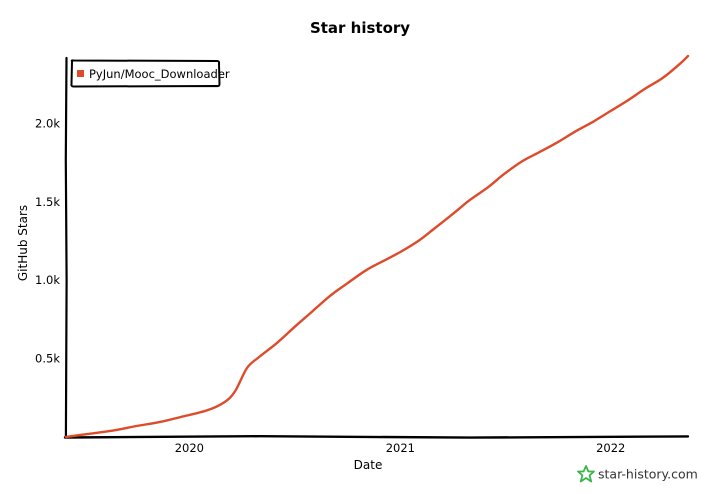  I want to click on legend: PyJun/Mooc_Downloader, so click(150, 73).